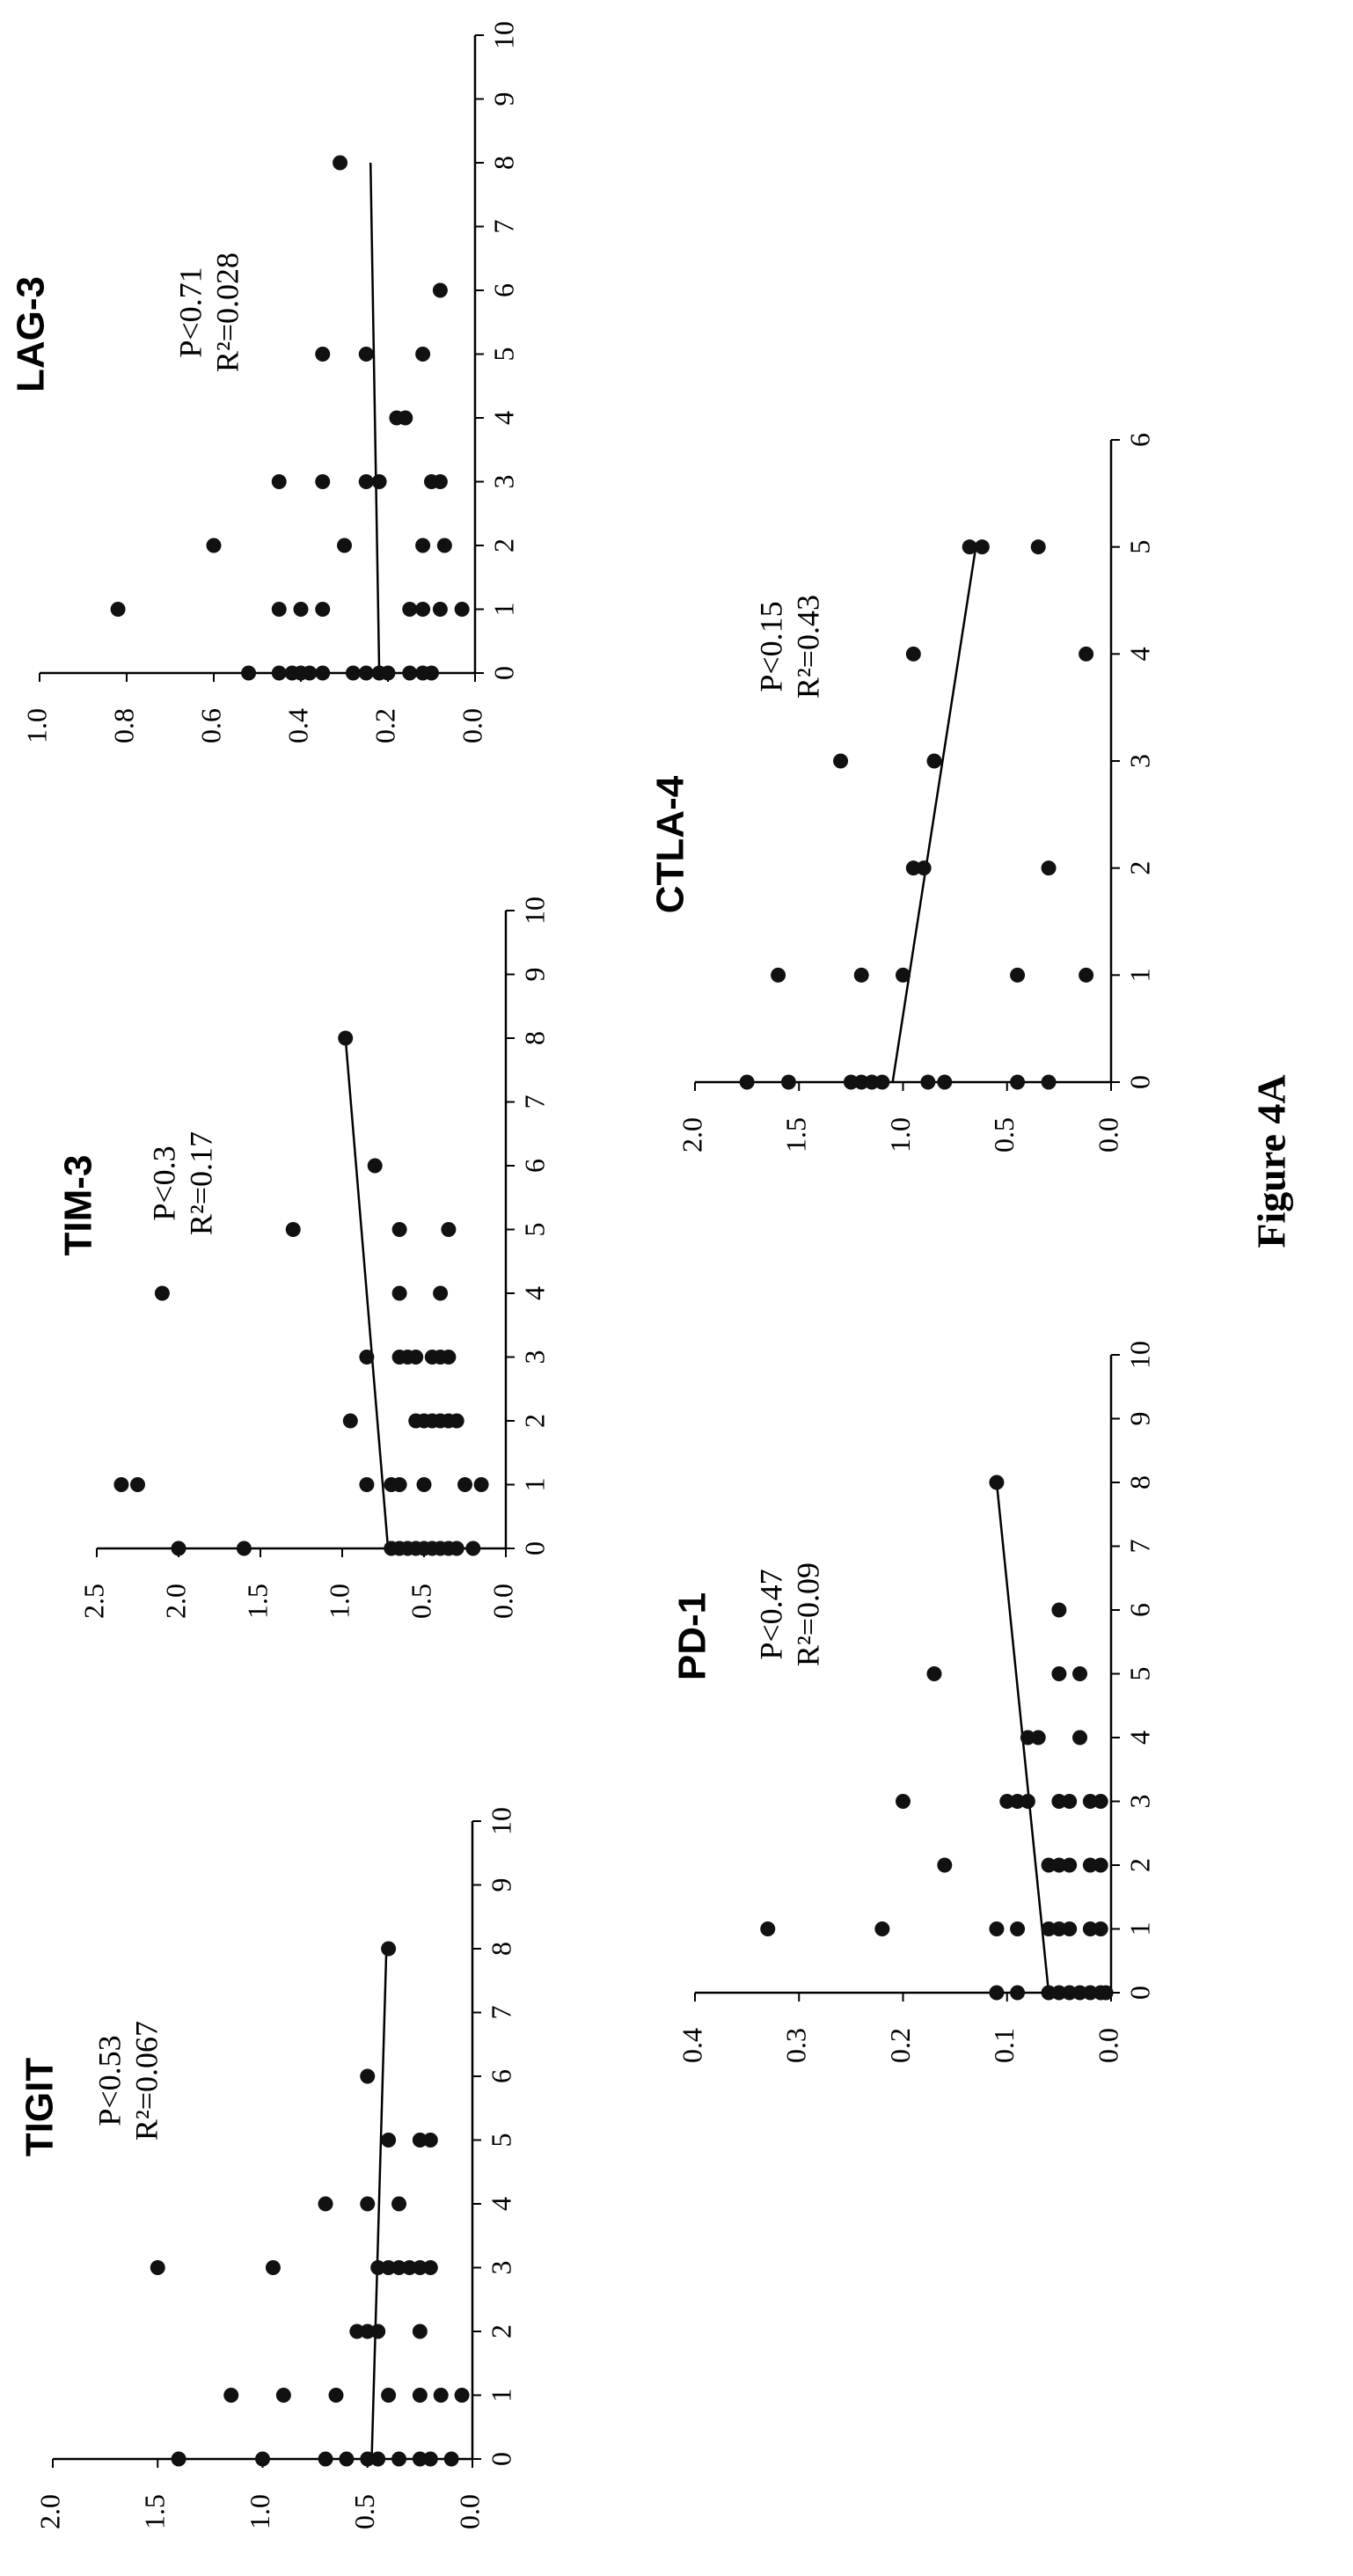 The height and width of the screenshot is (2576, 1353). I want to click on panel-title: TIM-3, so click(78, 1205).